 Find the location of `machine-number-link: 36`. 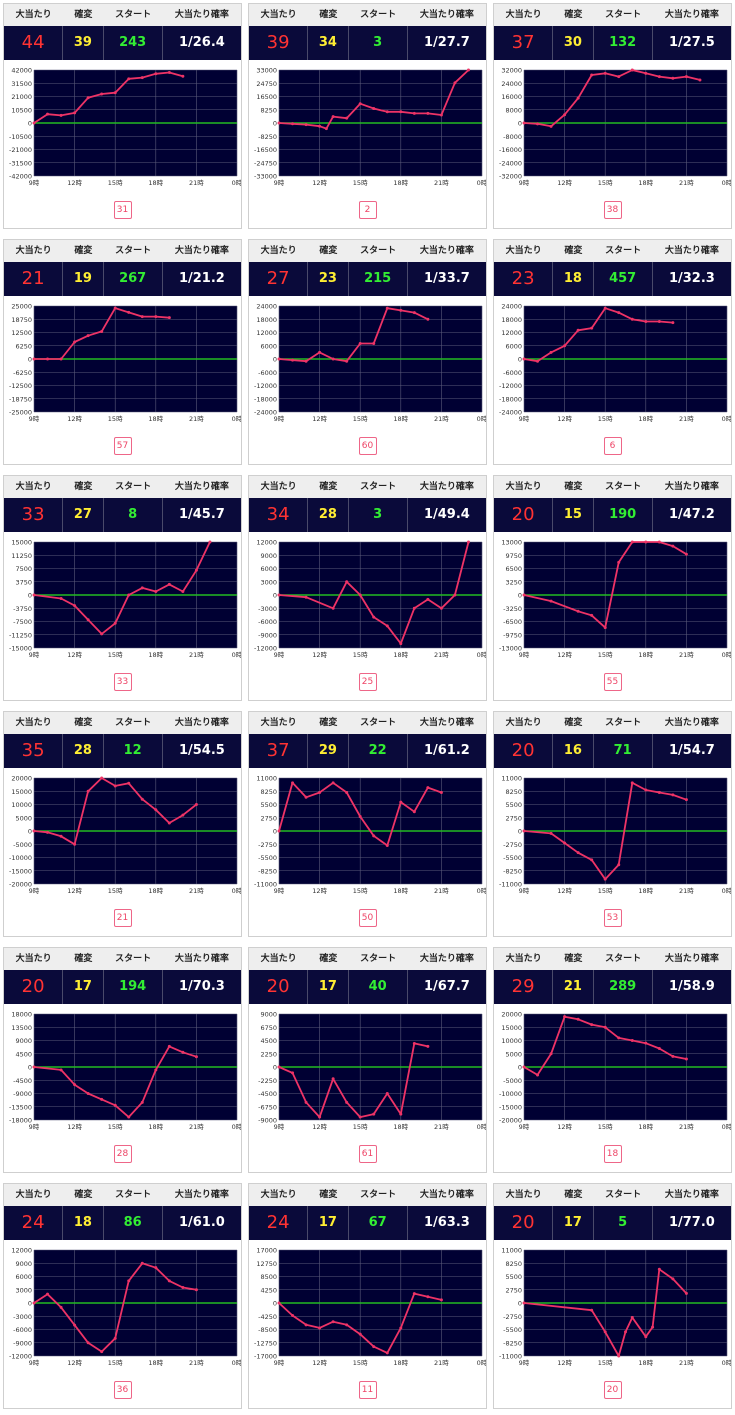

machine-number-link: 36 is located at coordinates (122, 1390).